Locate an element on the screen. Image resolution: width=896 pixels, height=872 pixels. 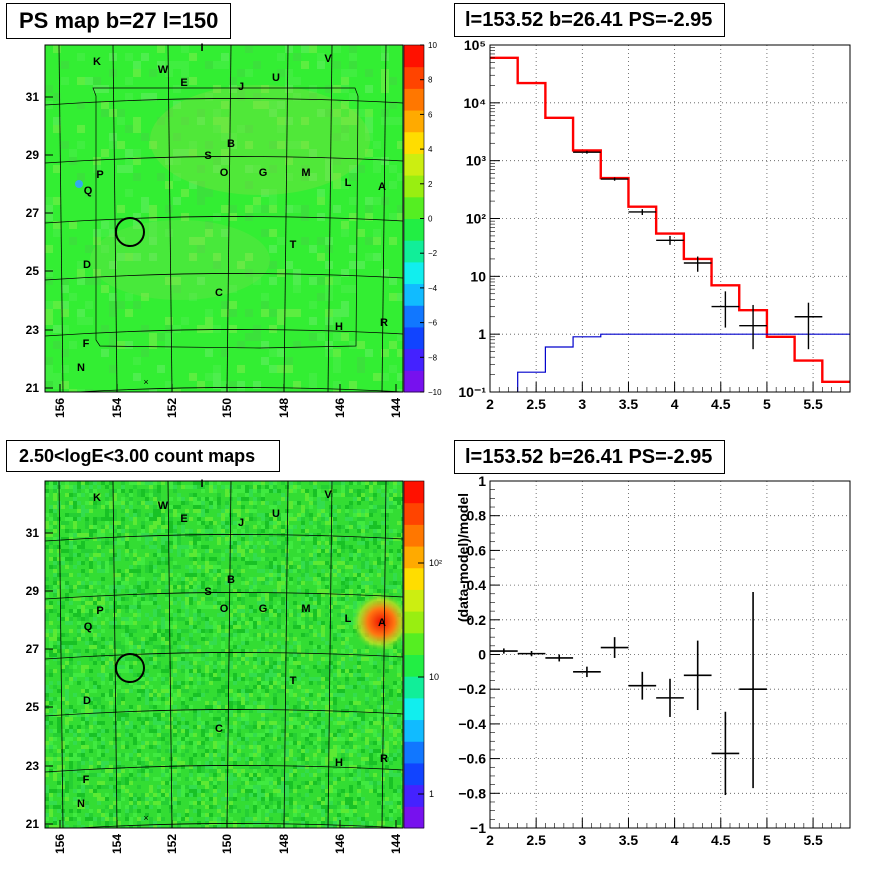
region-outline is located at coordinates (225, 218).